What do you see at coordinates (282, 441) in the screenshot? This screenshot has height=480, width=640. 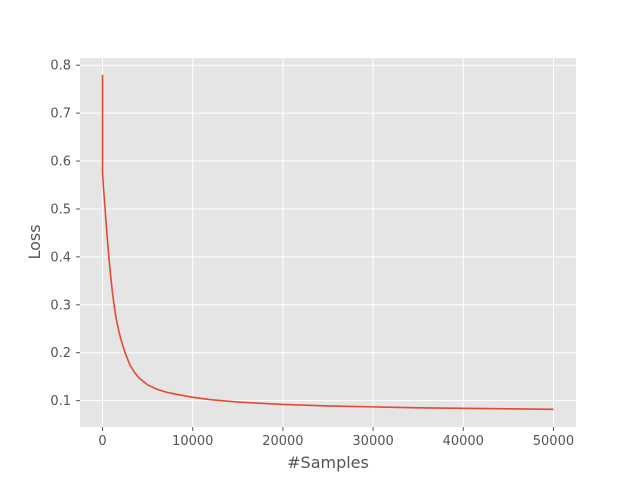 I see `x-tick-label: 20000` at bounding box center [282, 441].